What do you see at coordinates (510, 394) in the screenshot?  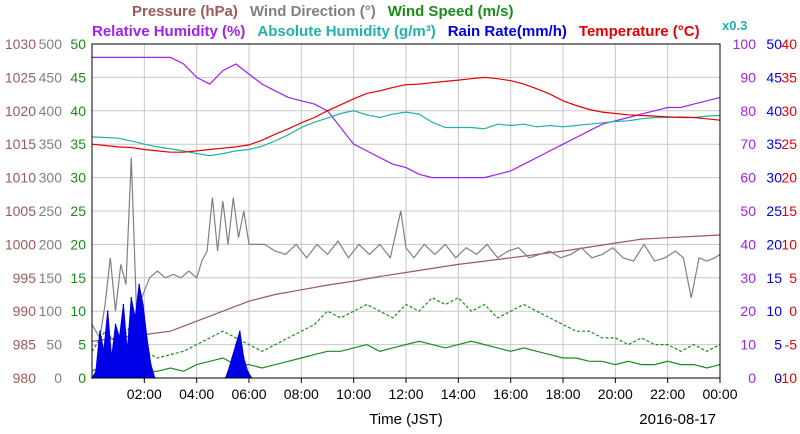 I see `x-tick-label: 16:00` at bounding box center [510, 394].